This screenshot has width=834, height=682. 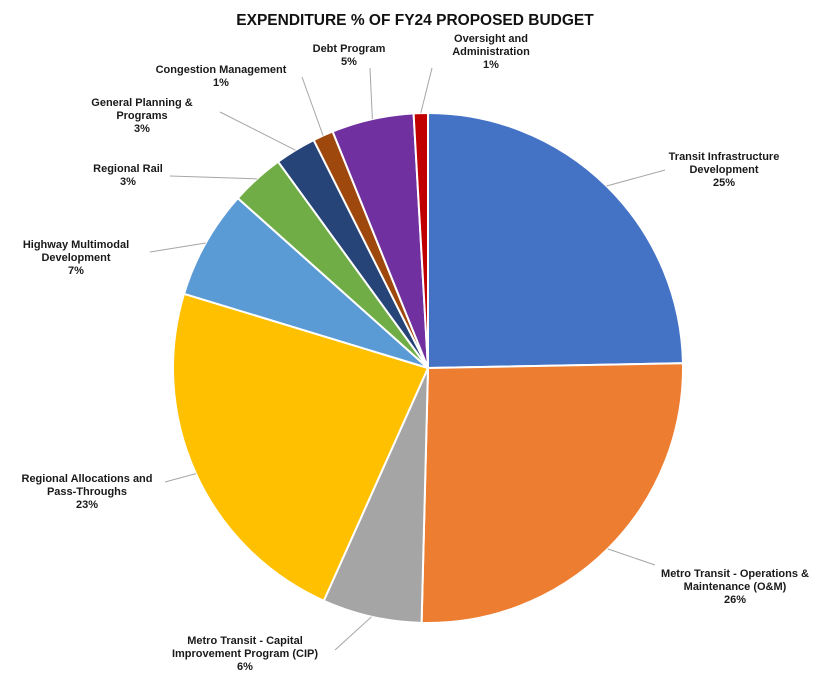 What do you see at coordinates (245, 641) in the screenshot?
I see `slice-name-label: Metro Transit - Capital` at bounding box center [245, 641].